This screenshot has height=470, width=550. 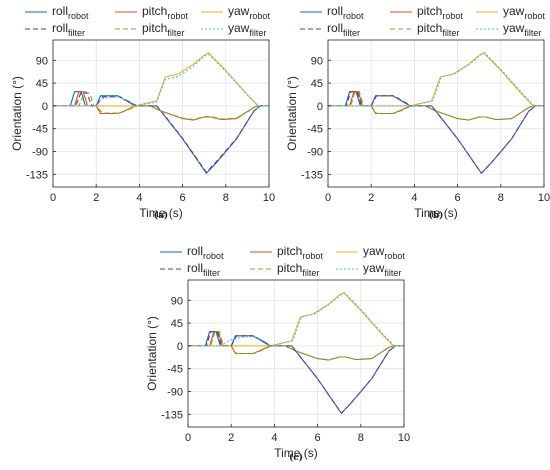 What do you see at coordinates (161, 215) in the screenshot?
I see `panel-caption: (a)` at bounding box center [161, 215].